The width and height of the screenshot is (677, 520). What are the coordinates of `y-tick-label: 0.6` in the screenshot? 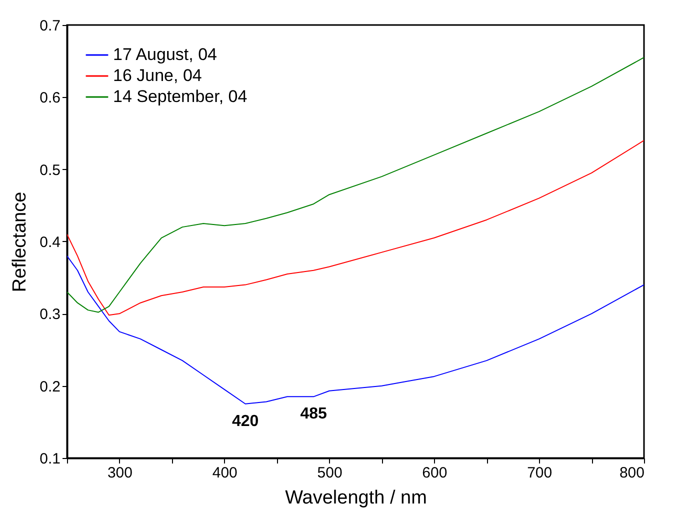 It's located at (50, 98).